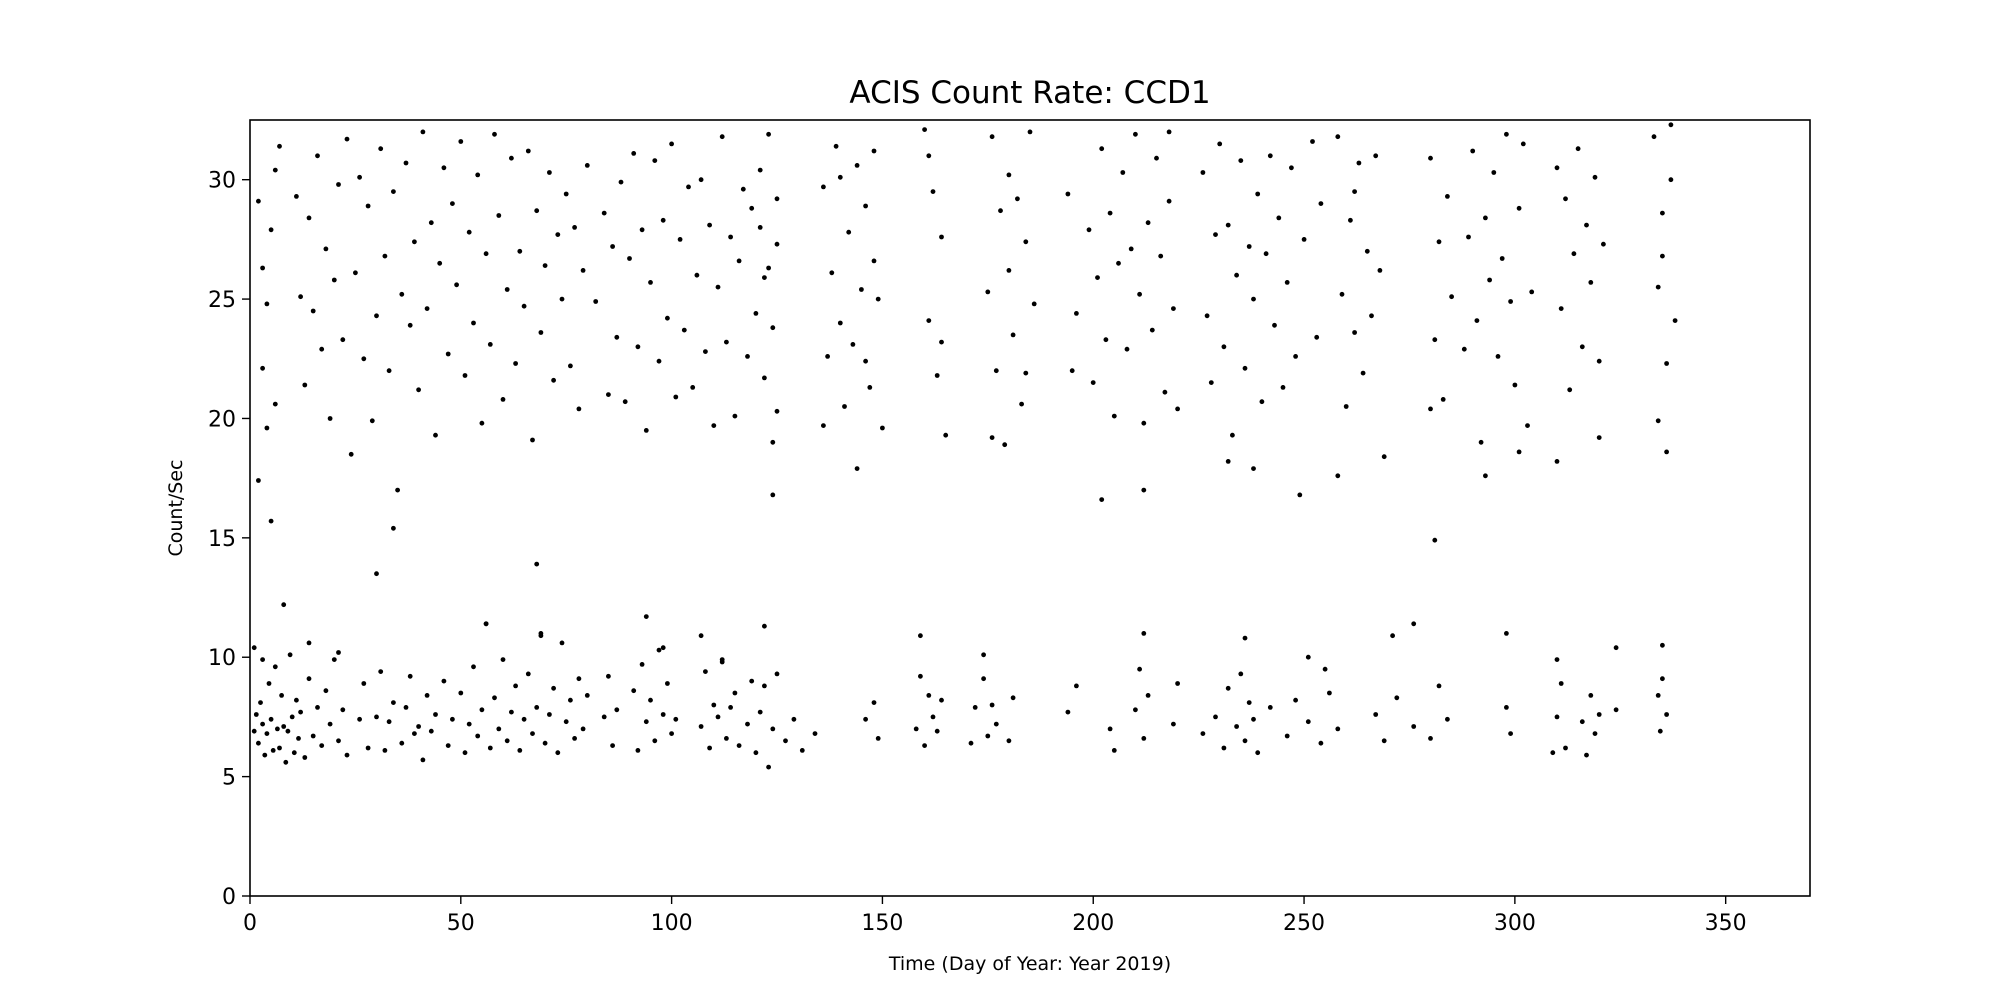  What do you see at coordinates (229, 539) in the screenshot?
I see `y-axis: 0 5 10 15 20 25 30` at bounding box center [229, 539].